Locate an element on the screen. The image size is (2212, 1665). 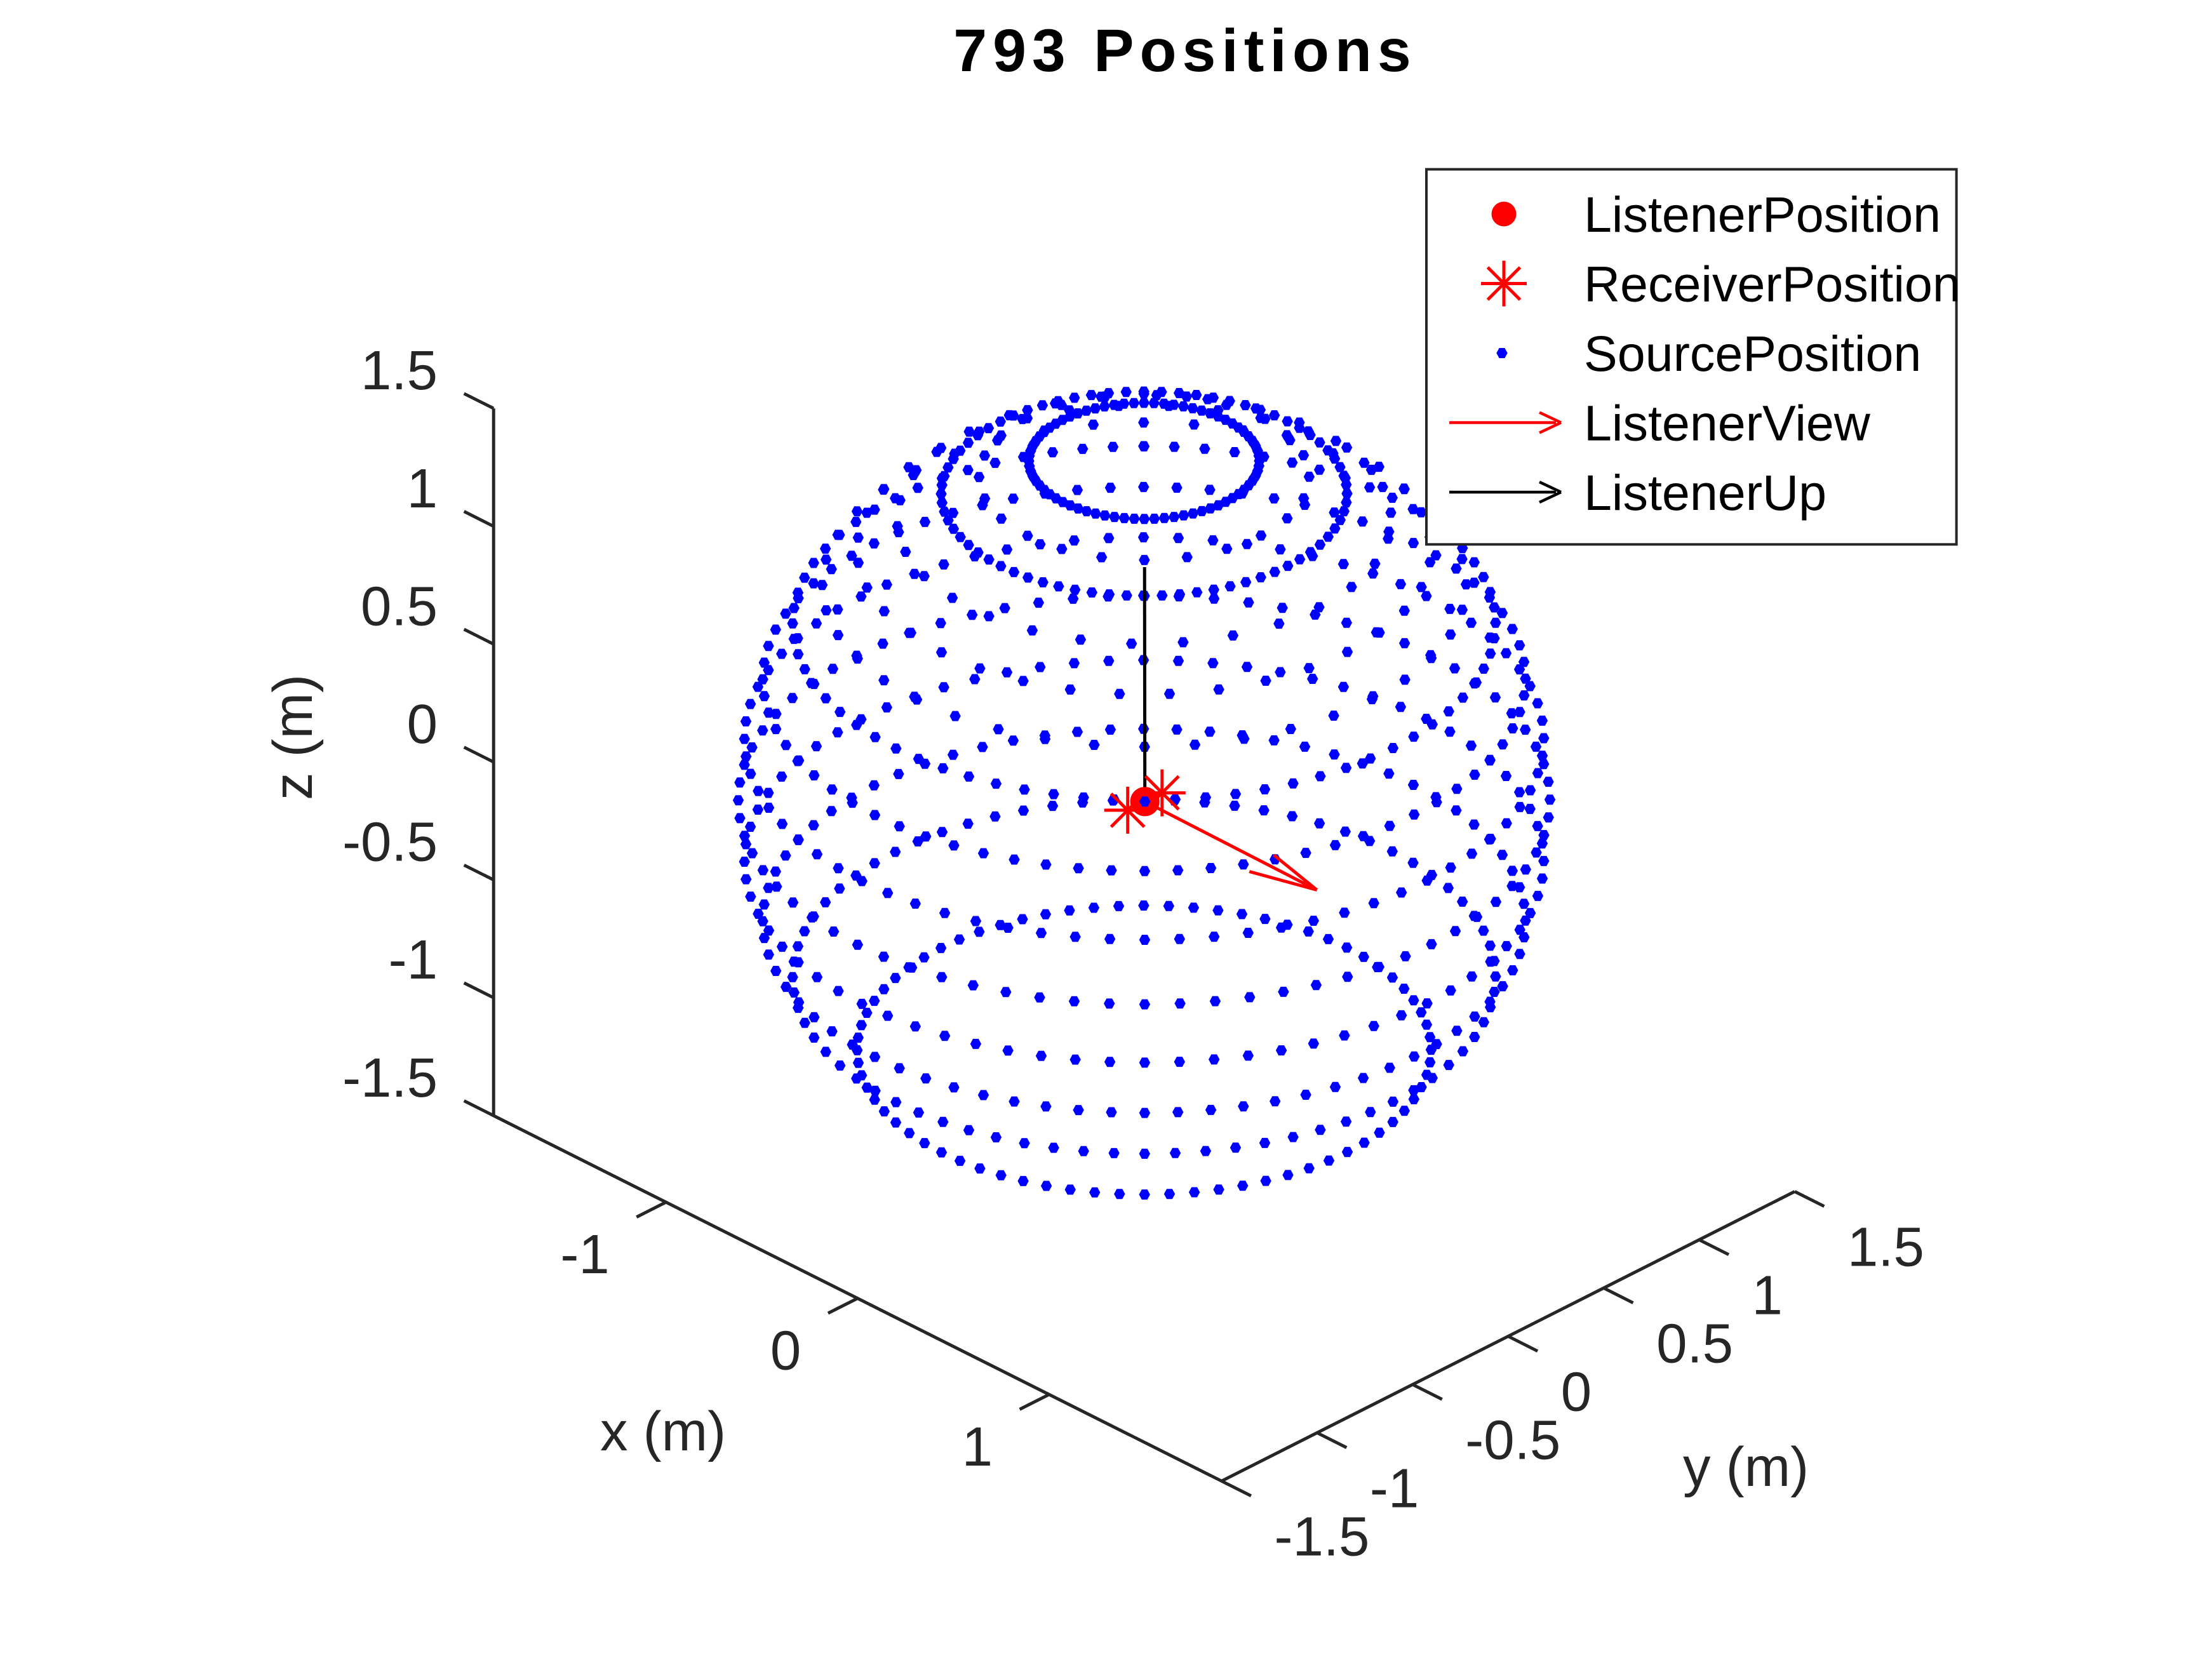
svg-text: ReceiverPosition is located at coordinates (1772, 284).